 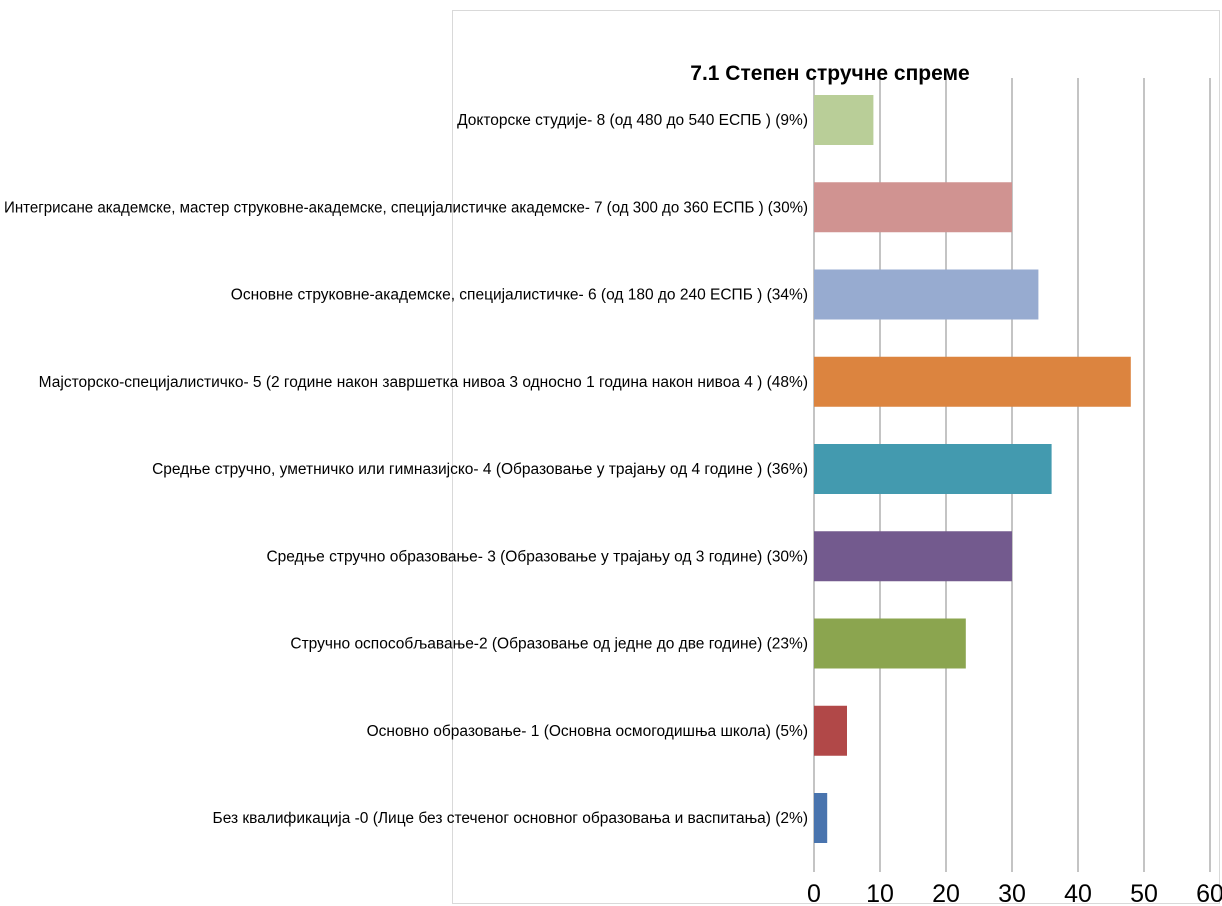 I want to click on chart-title: 7.1 Степен стручне спреме, so click(x=829, y=73).